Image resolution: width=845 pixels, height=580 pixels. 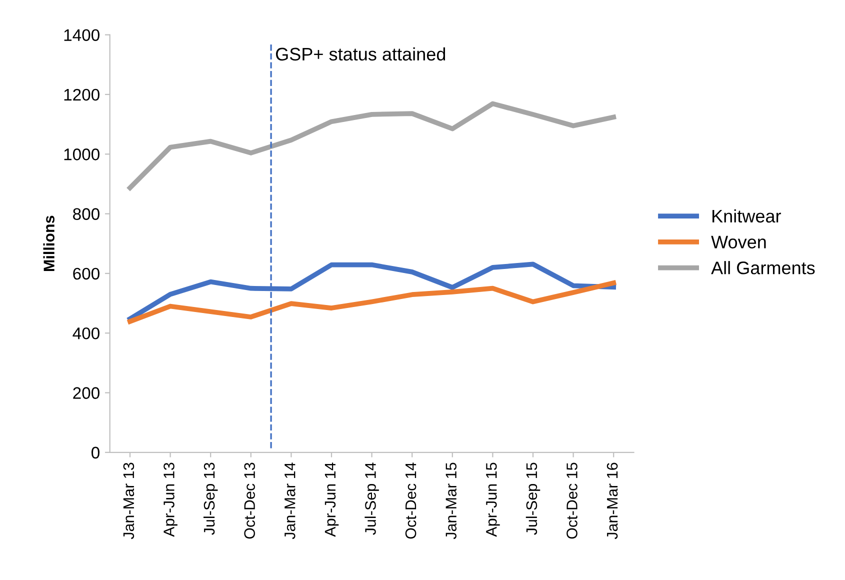 I want to click on x-tick-label: Jan-Mar 15, so click(x=451, y=501).